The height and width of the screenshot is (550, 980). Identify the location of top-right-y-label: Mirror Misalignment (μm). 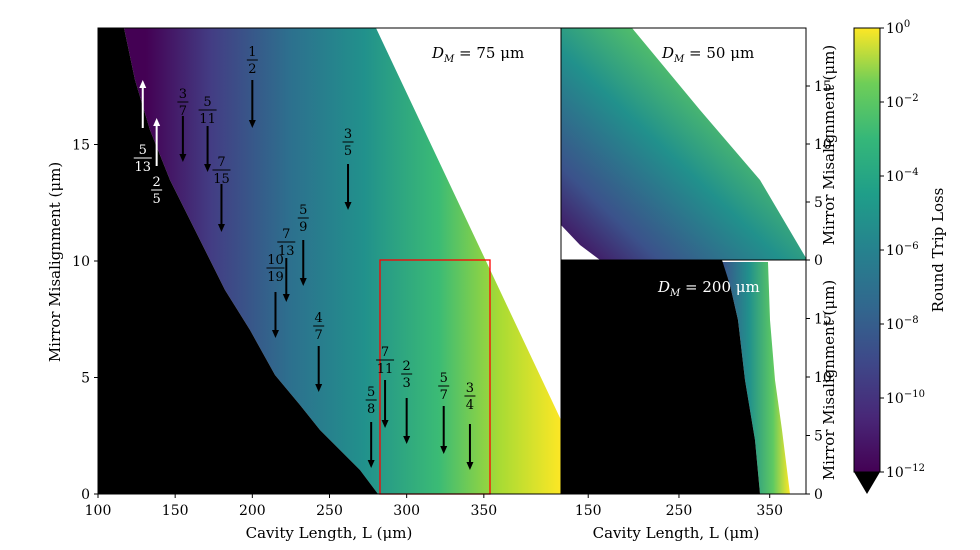
(829, 145).